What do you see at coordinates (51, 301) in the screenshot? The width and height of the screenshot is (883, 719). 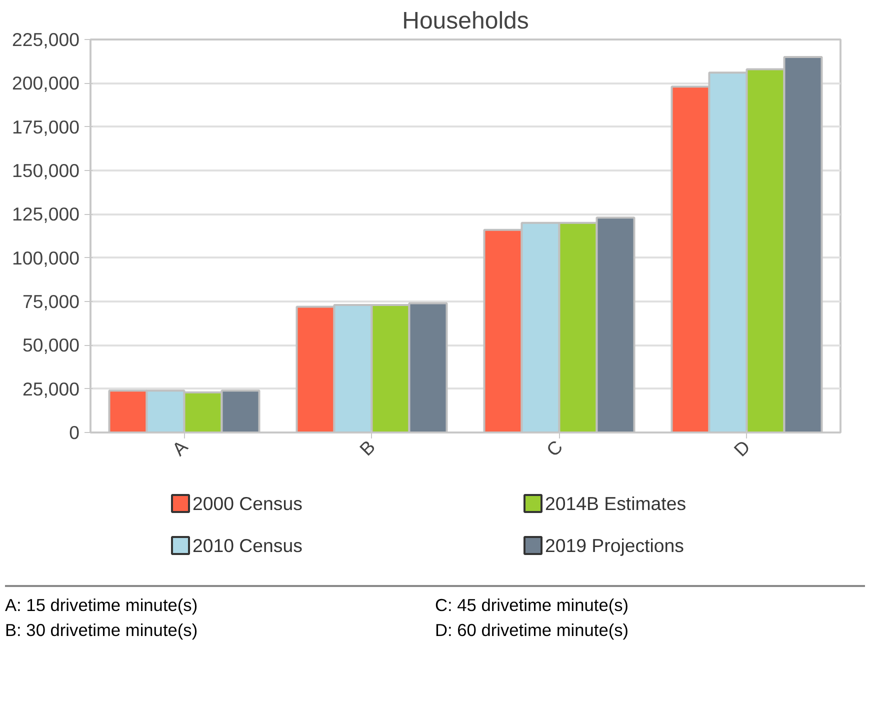 I see `y-tick-label: 75,000` at bounding box center [51, 301].